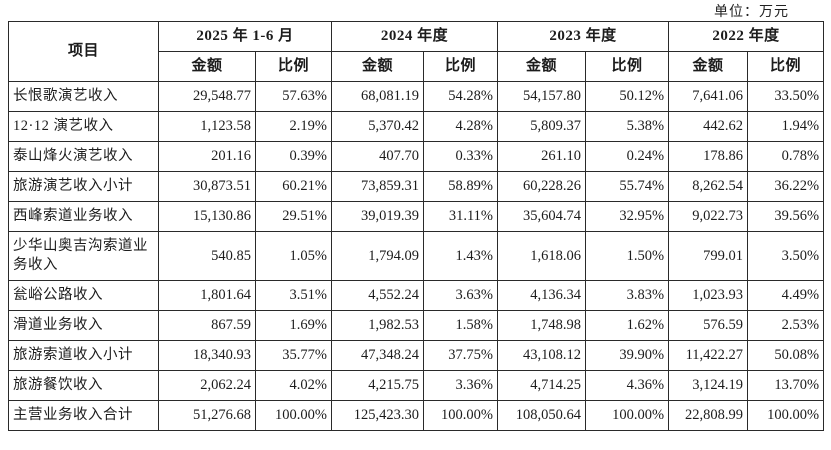  I want to click on header-row-measures: 金额 比例 金额 比例 金额 比例 金额 比例, so click(417, 66).